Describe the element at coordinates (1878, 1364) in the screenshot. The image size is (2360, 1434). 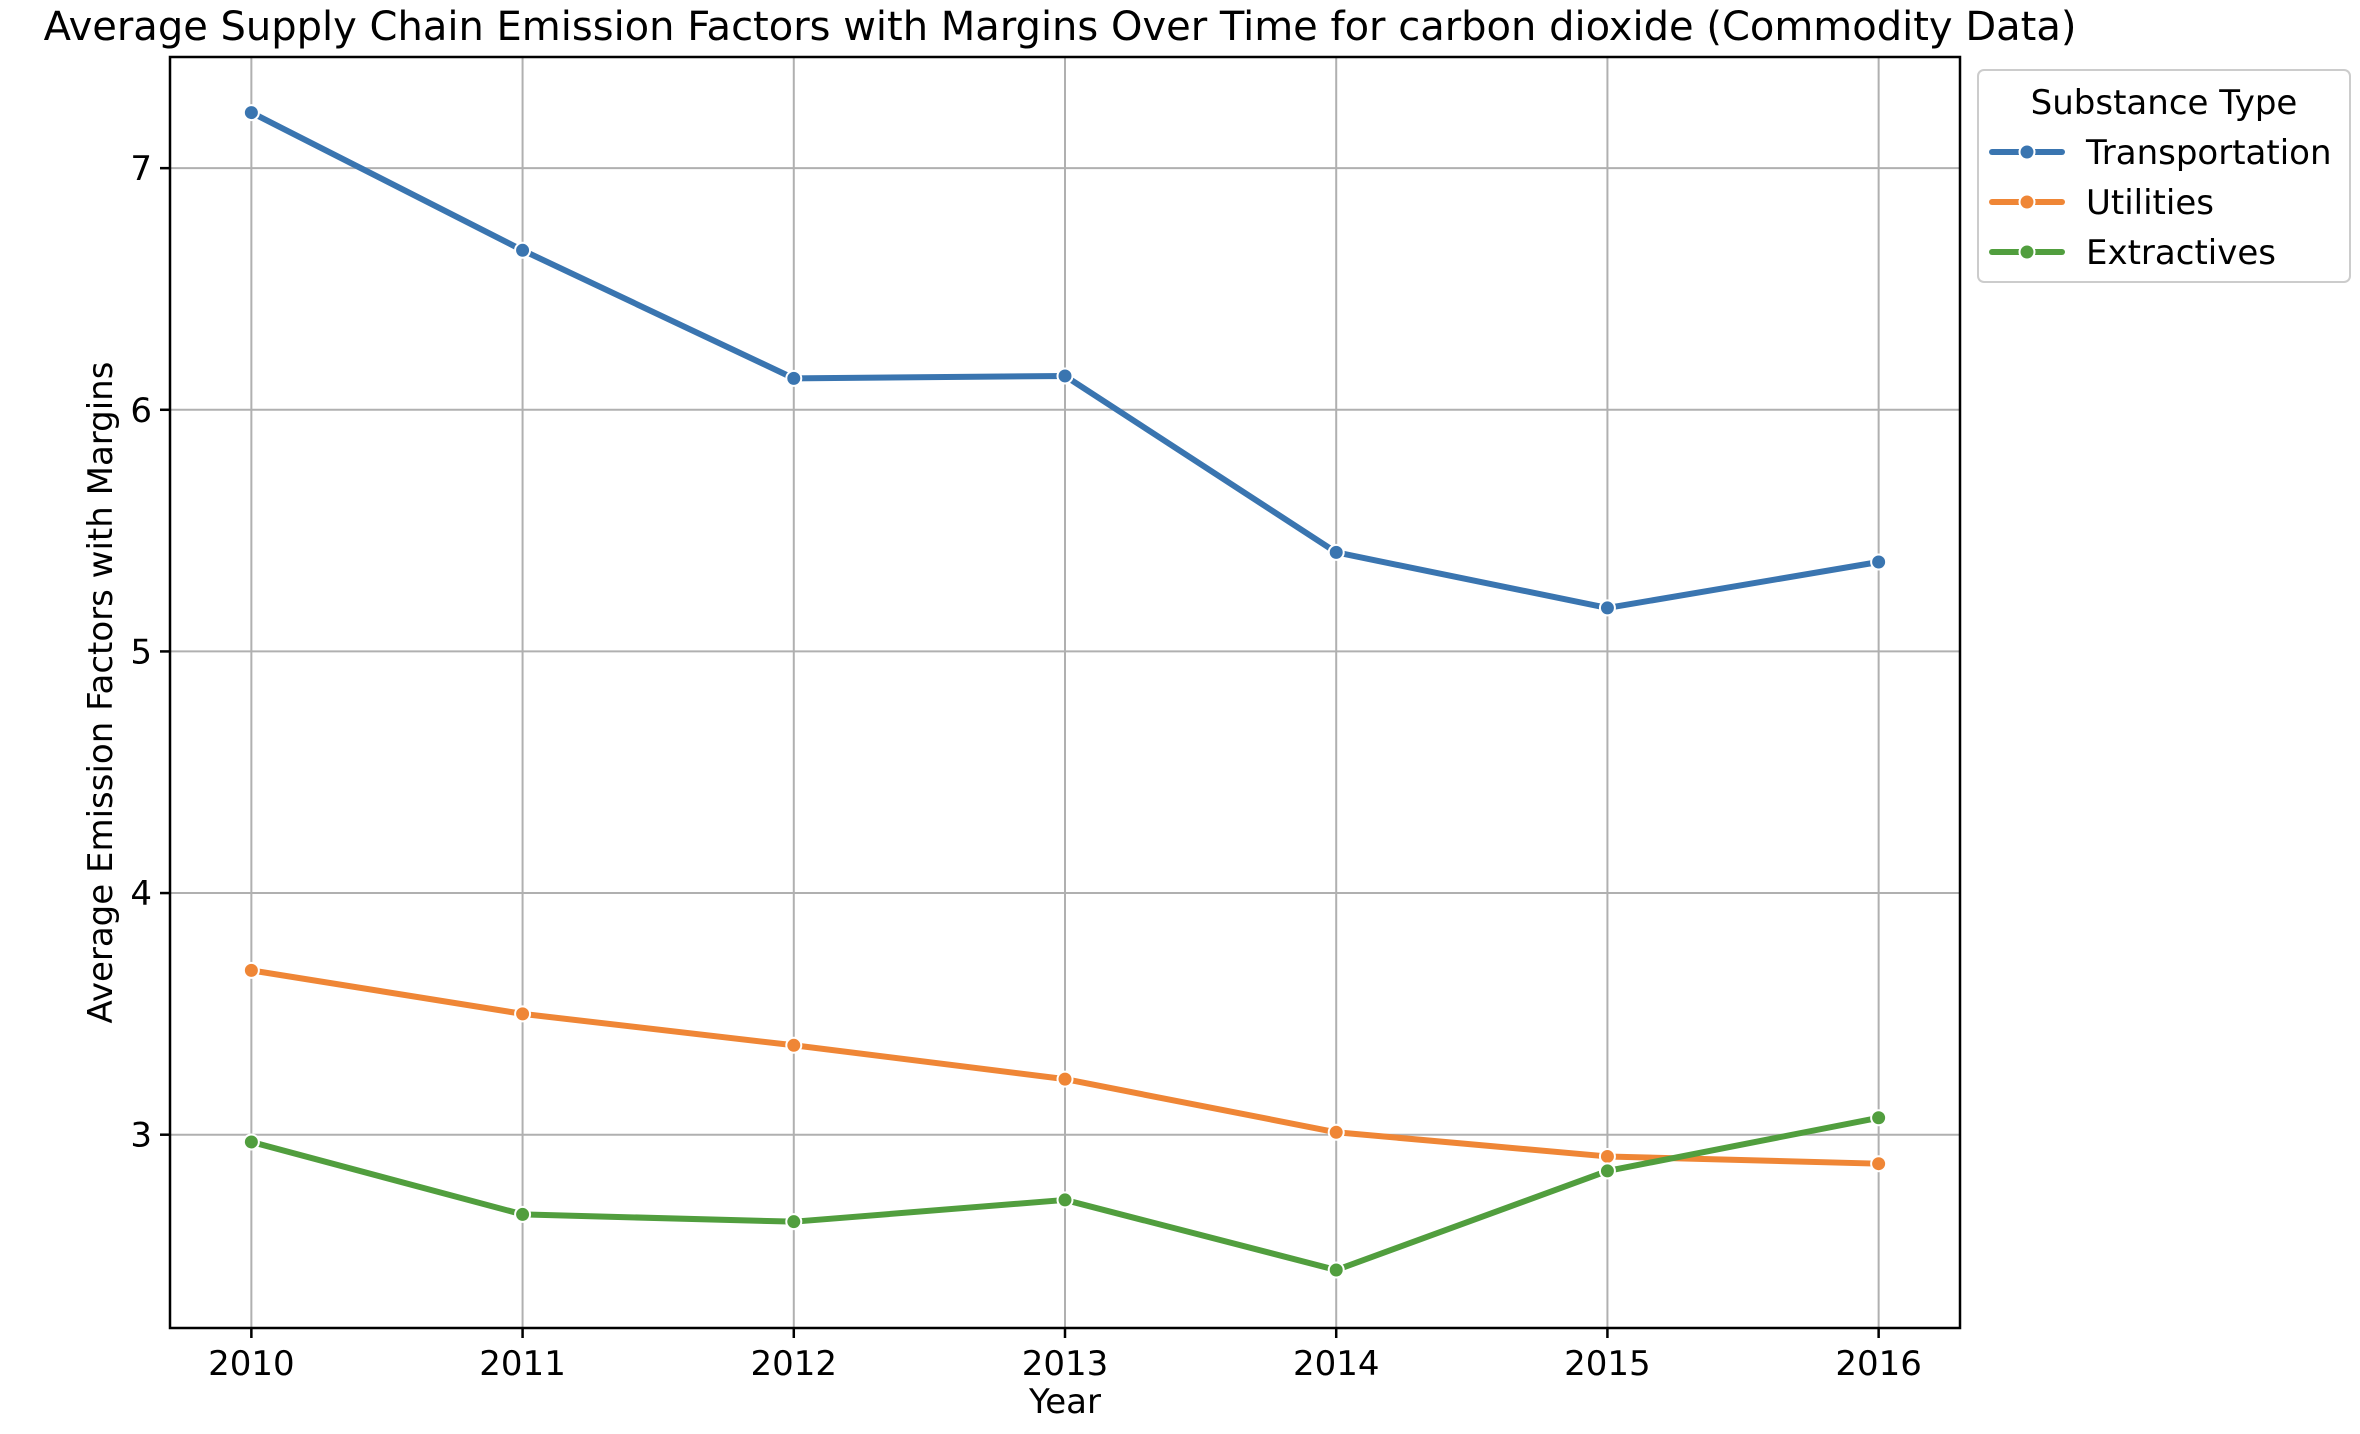
I see `x-tick-label: 2016` at that location.